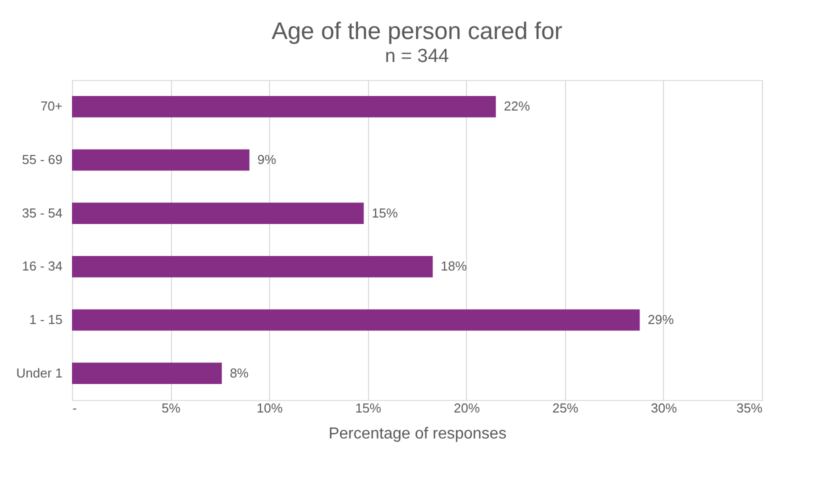 This screenshot has height=497, width=829. I want to click on y-tick-label: 35 - 54, so click(42, 212).